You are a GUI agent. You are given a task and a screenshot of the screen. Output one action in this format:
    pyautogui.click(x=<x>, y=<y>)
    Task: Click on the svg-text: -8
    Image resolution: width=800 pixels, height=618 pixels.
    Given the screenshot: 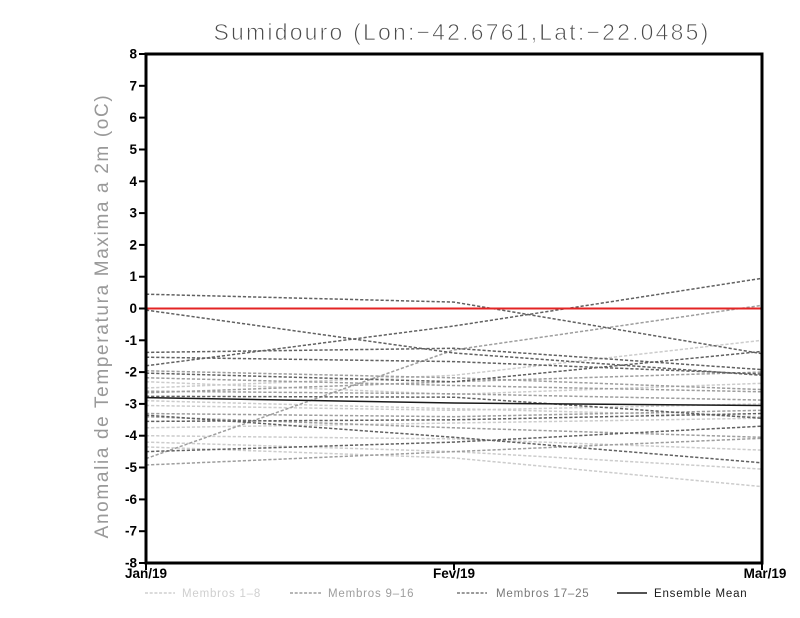 What is the action you would take?
    pyautogui.click(x=131, y=563)
    